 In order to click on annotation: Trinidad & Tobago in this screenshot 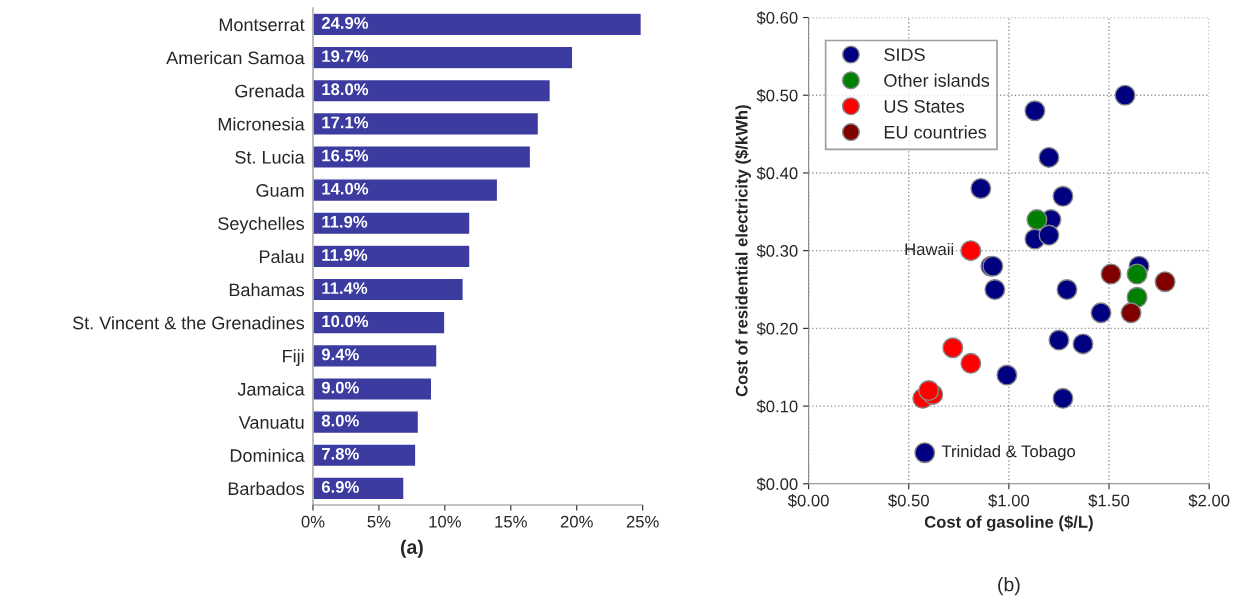, I will do `click(1008, 452)`.